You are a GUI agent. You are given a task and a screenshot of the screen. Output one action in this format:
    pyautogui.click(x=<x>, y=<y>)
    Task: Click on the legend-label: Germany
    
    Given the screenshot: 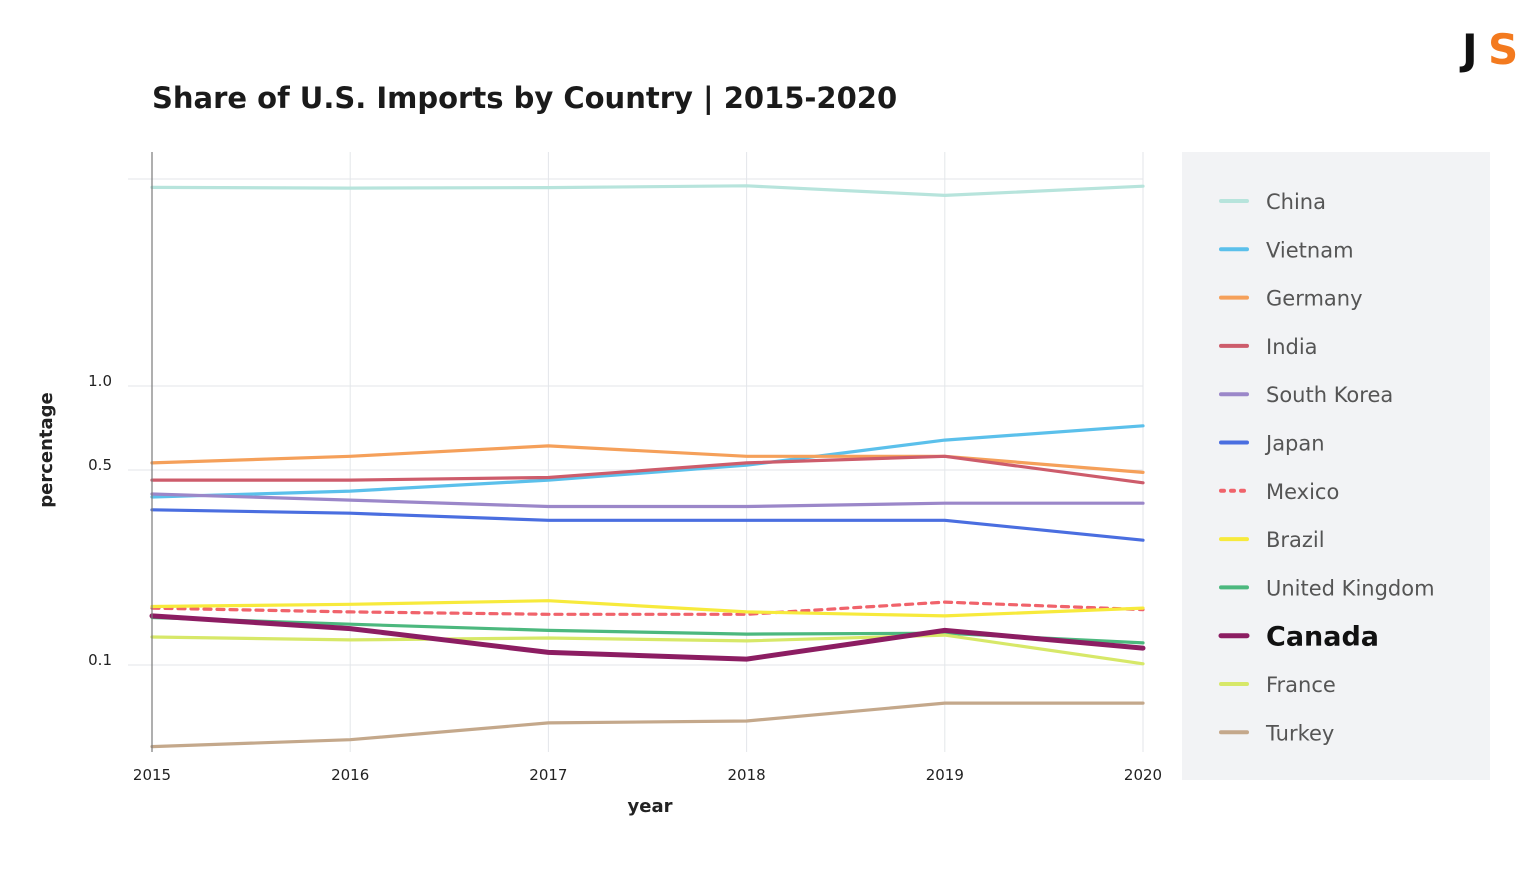 What is the action you would take?
    pyautogui.click(x=1314, y=299)
    